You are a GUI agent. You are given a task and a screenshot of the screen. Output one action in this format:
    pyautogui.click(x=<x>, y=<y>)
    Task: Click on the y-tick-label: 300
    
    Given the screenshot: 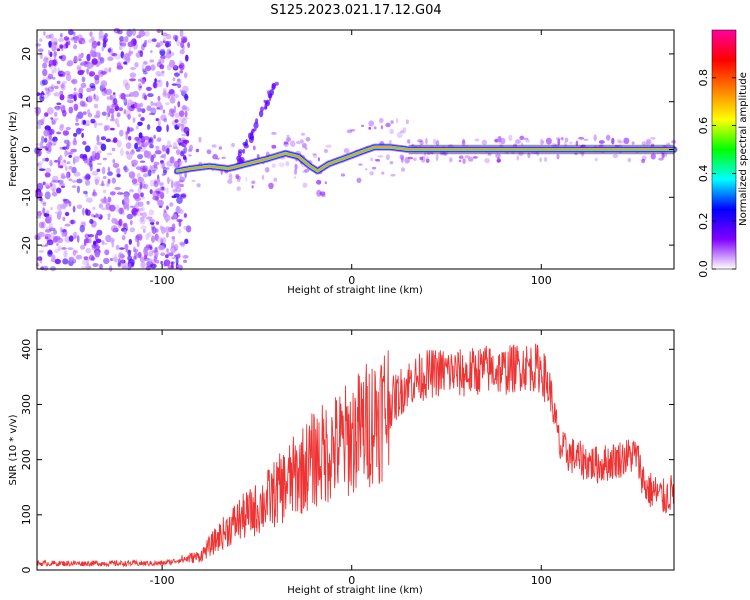 What is the action you would take?
    pyautogui.click(x=26, y=404)
    